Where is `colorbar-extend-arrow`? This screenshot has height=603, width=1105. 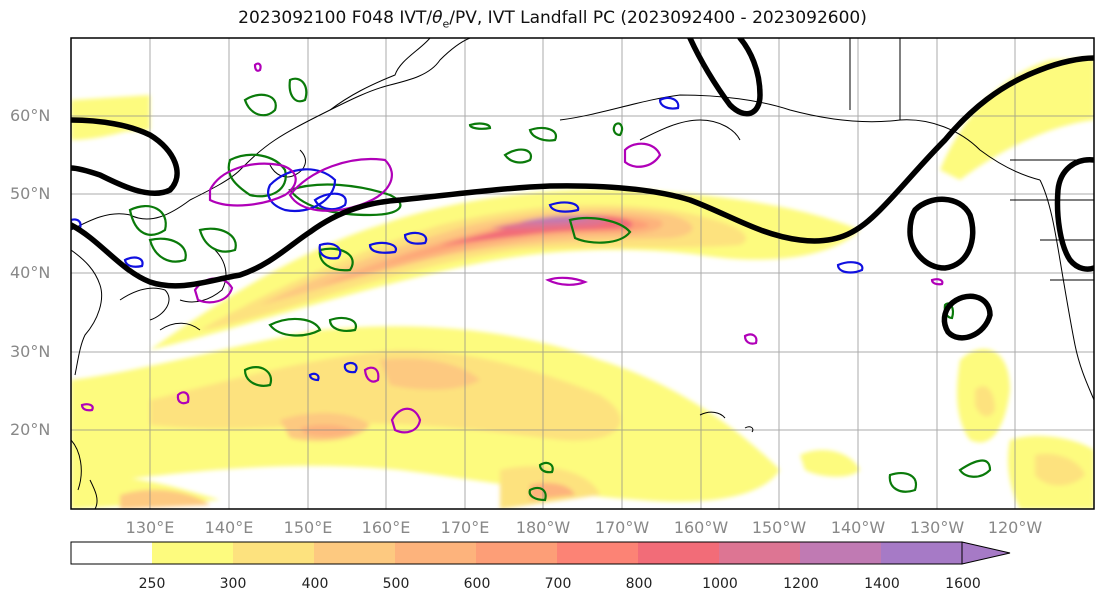
colorbar-extend-arrow is located at coordinates (986, 553).